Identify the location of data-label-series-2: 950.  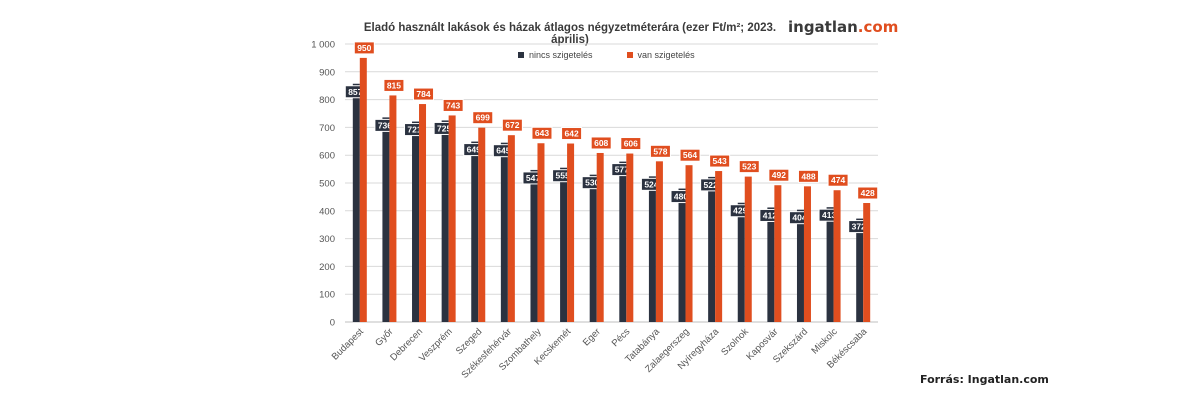
(364, 48).